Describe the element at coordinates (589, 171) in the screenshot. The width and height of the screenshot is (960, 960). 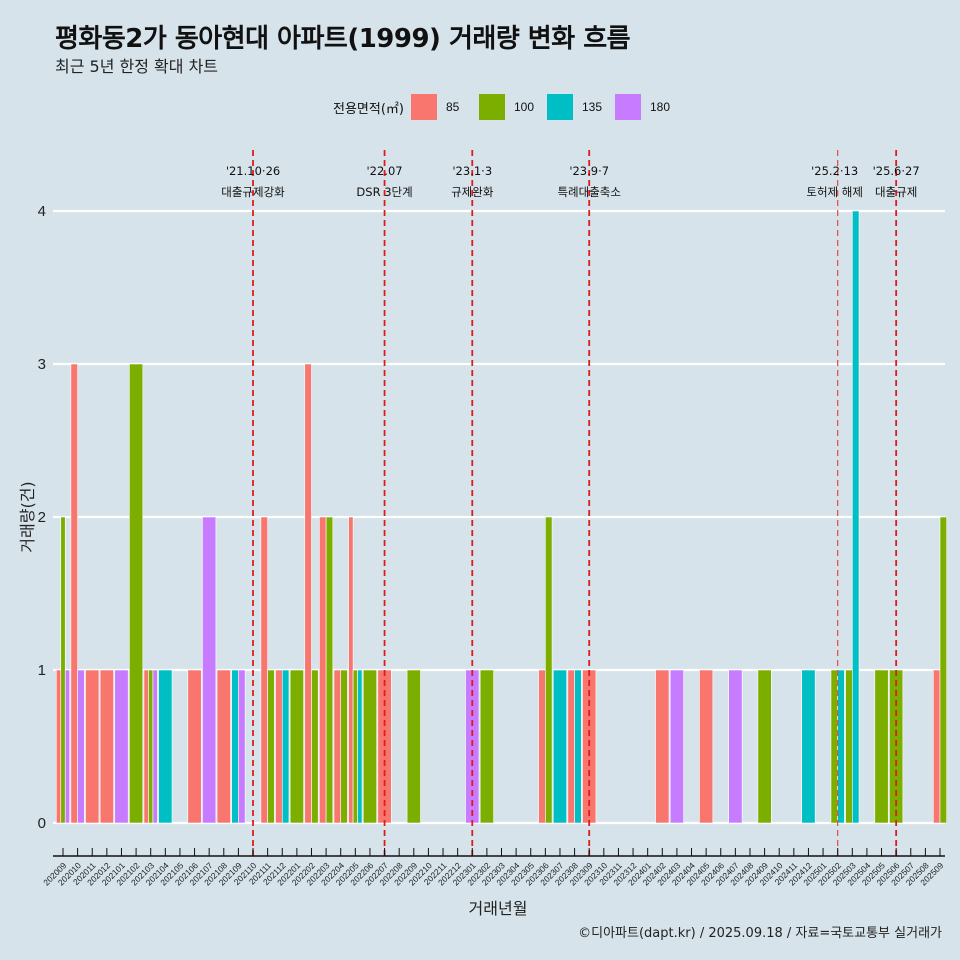
I see `event-date: '23.9·7` at that location.